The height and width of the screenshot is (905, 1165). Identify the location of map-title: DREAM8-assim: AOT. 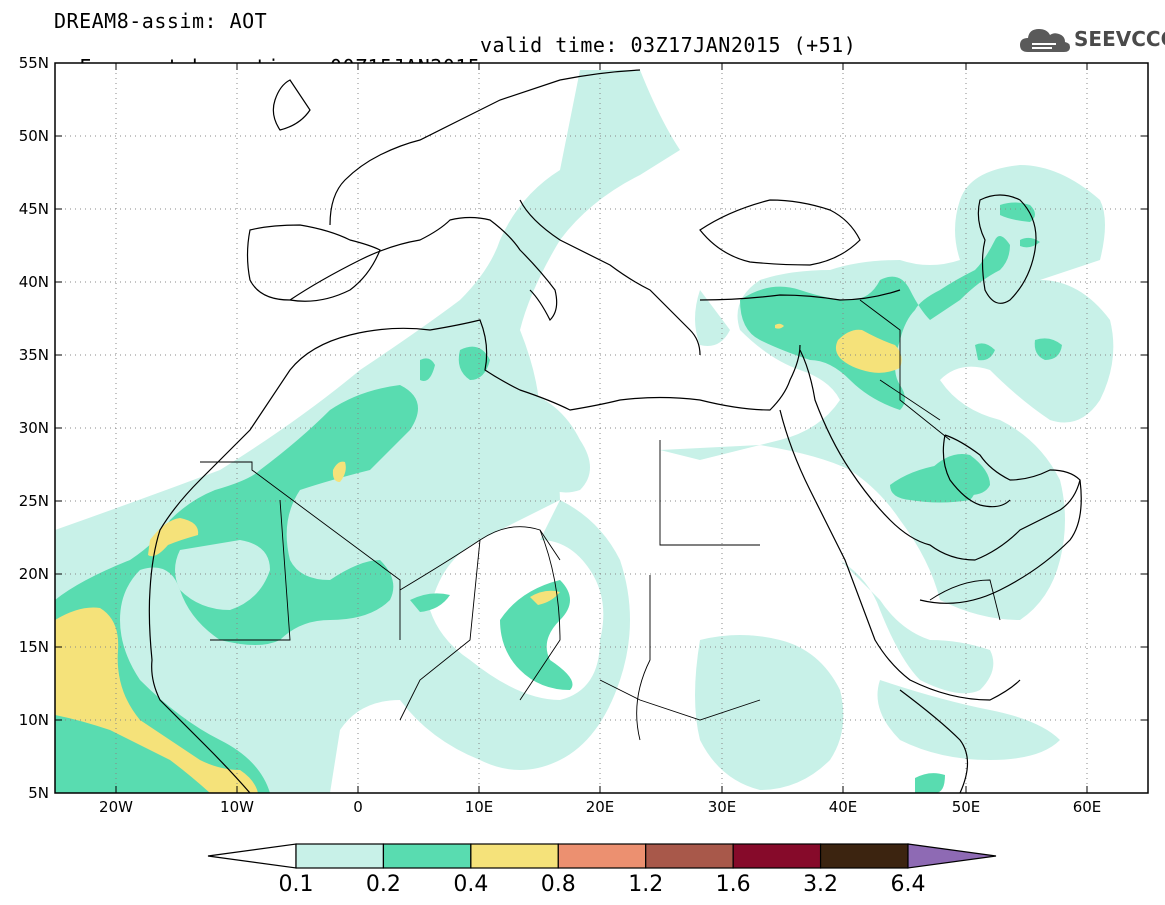
(161, 21).